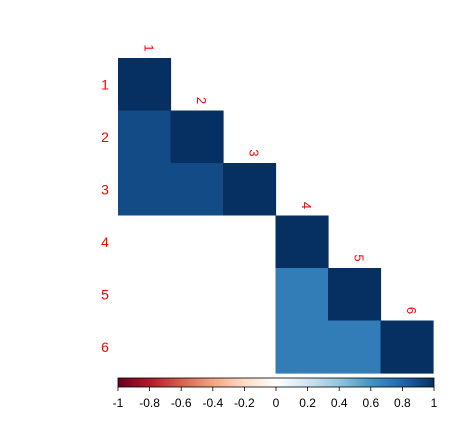 This screenshot has height=431, width=474. Describe the element at coordinates (307, 403) in the screenshot. I see `colorbar-tick-label-0.2: 0.2` at that location.